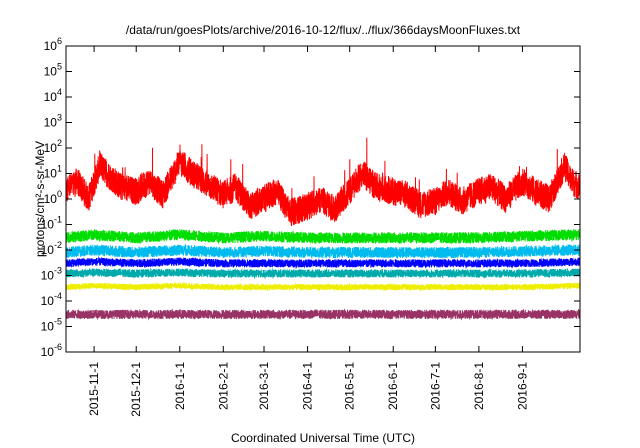 This screenshot has height=448, width=640. What do you see at coordinates (53, 146) in the screenshot?
I see `y-tick-label: 10²` at bounding box center [53, 146].